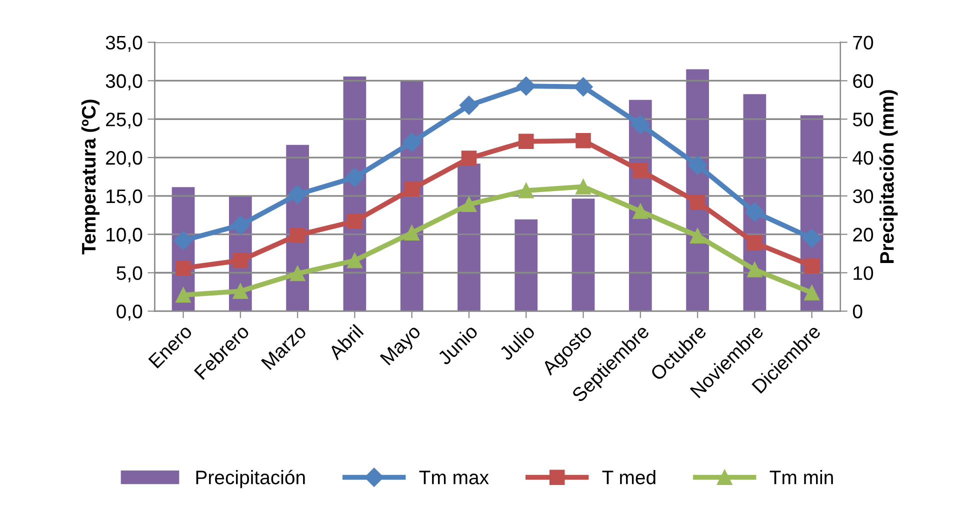 The image size is (955, 516). I want to click on y2-tick-label: 20, so click(863, 235).